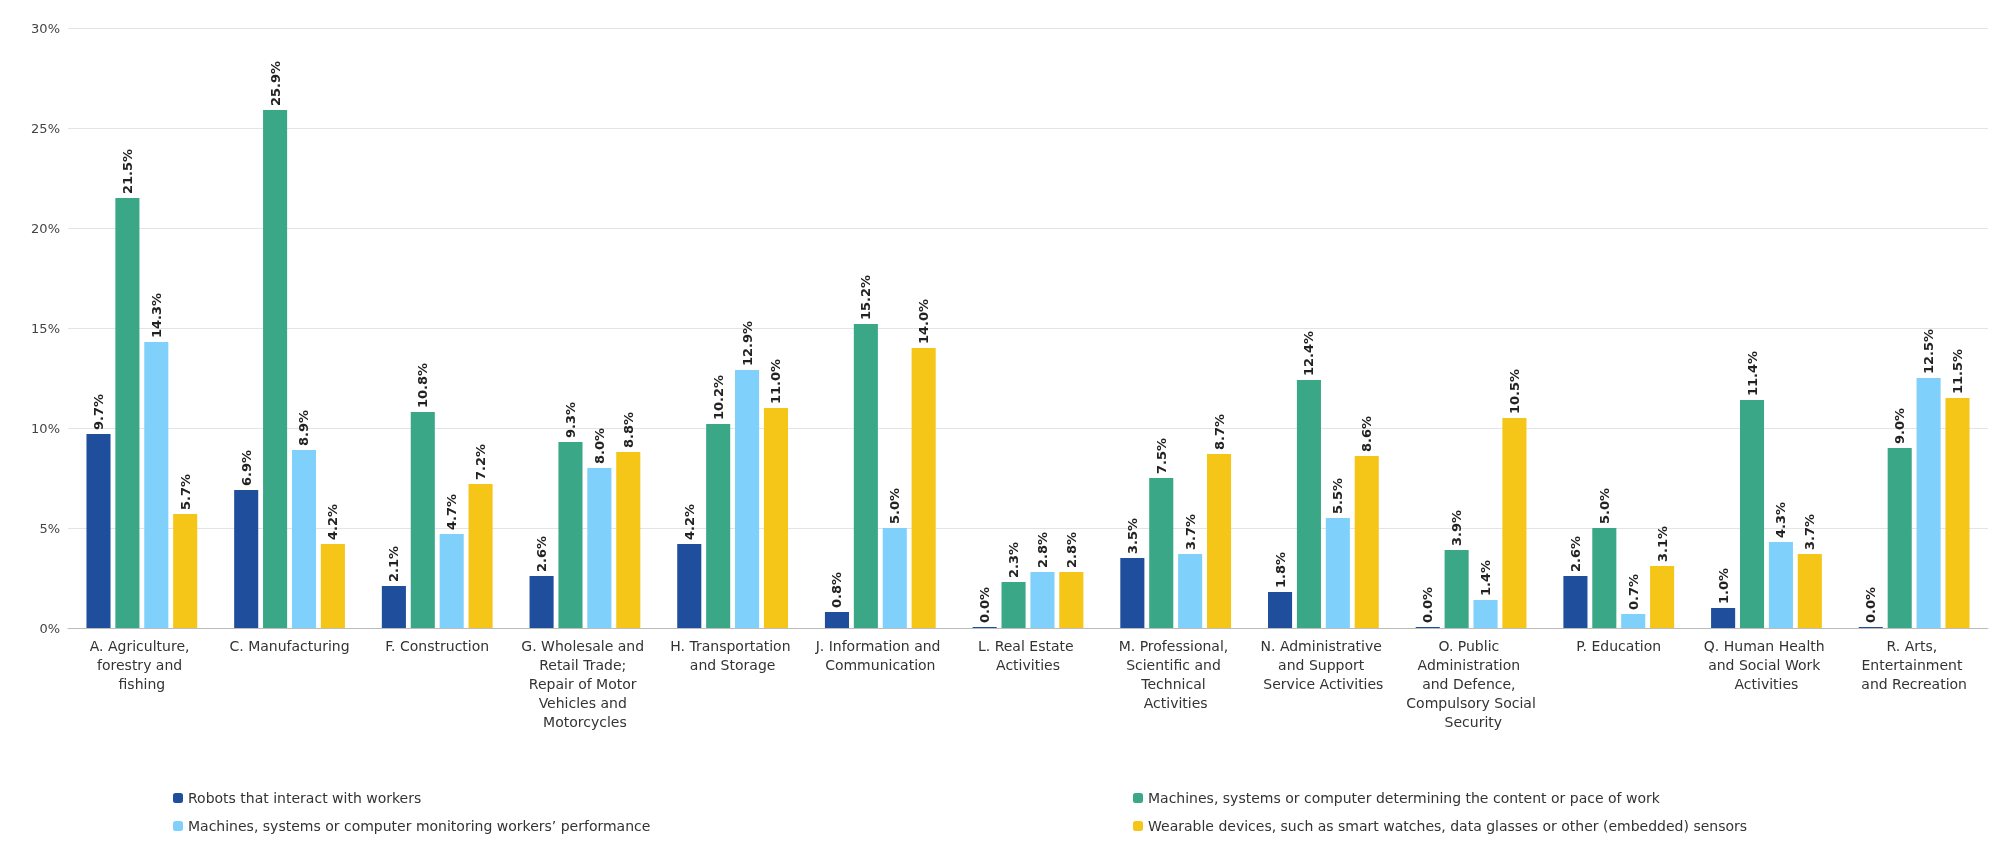  I want to click on data-label: 8.6%, so click(1367, 433).